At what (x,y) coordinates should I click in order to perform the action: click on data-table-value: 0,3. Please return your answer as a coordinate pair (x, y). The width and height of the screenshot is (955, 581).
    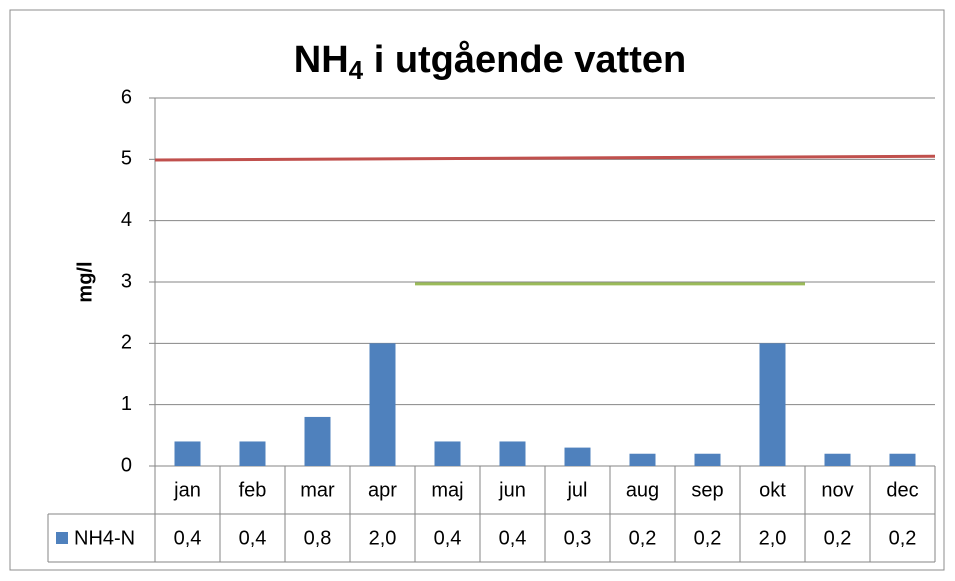
    Looking at the image, I should click on (578, 538).